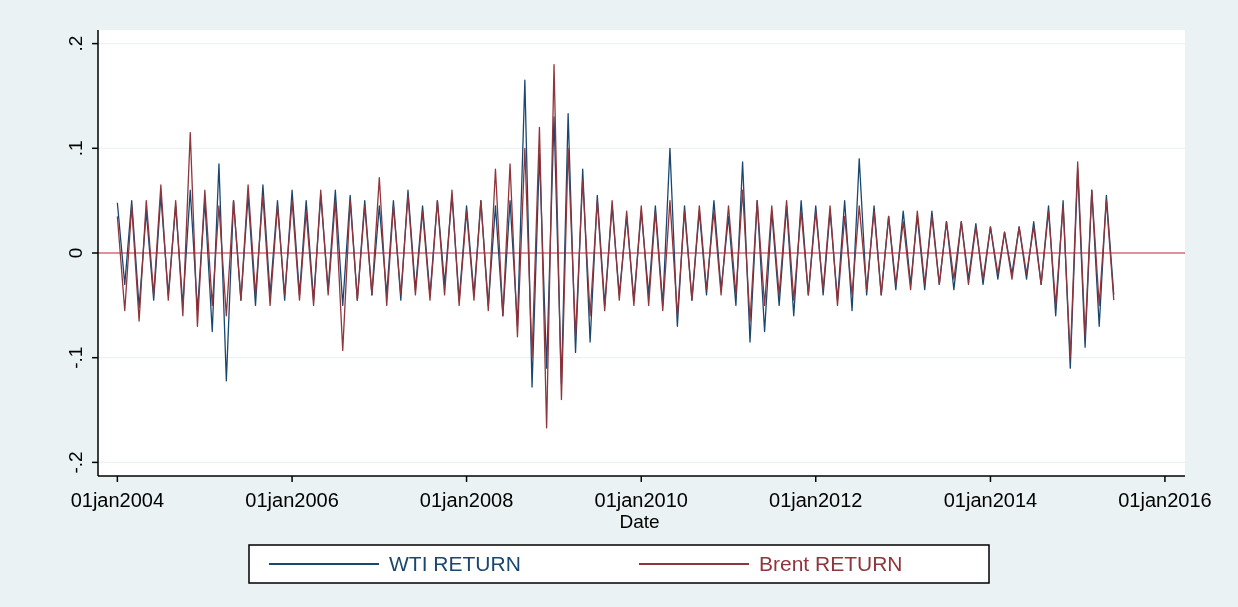 The image size is (1238, 607). I want to click on x-tick-label: 01jan2014, so click(990, 500).